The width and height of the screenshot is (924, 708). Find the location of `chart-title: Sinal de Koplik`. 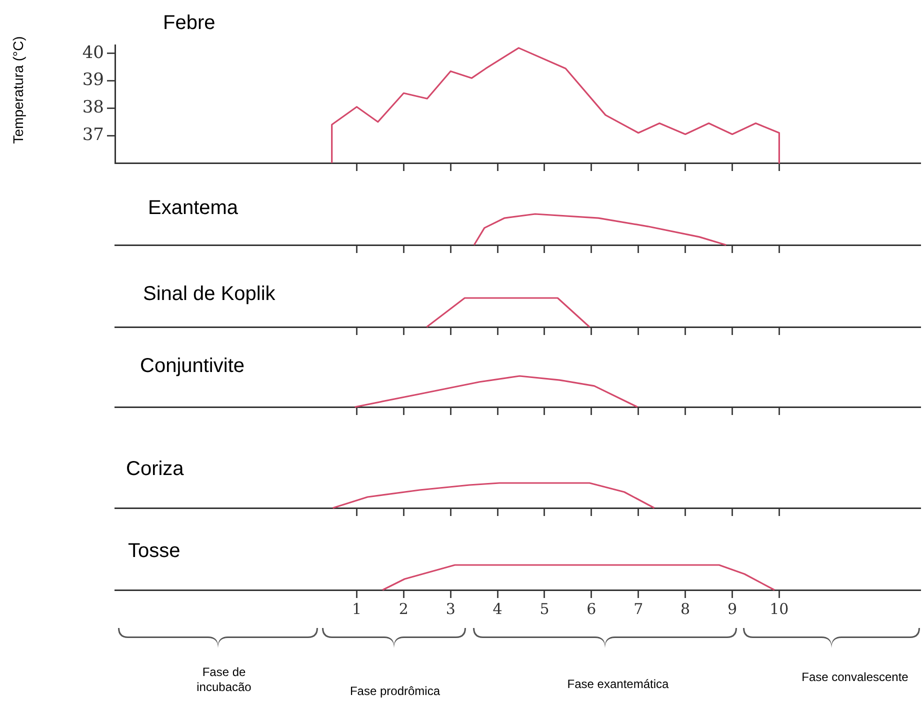

chart-title: Sinal de Koplik is located at coordinates (209, 294).